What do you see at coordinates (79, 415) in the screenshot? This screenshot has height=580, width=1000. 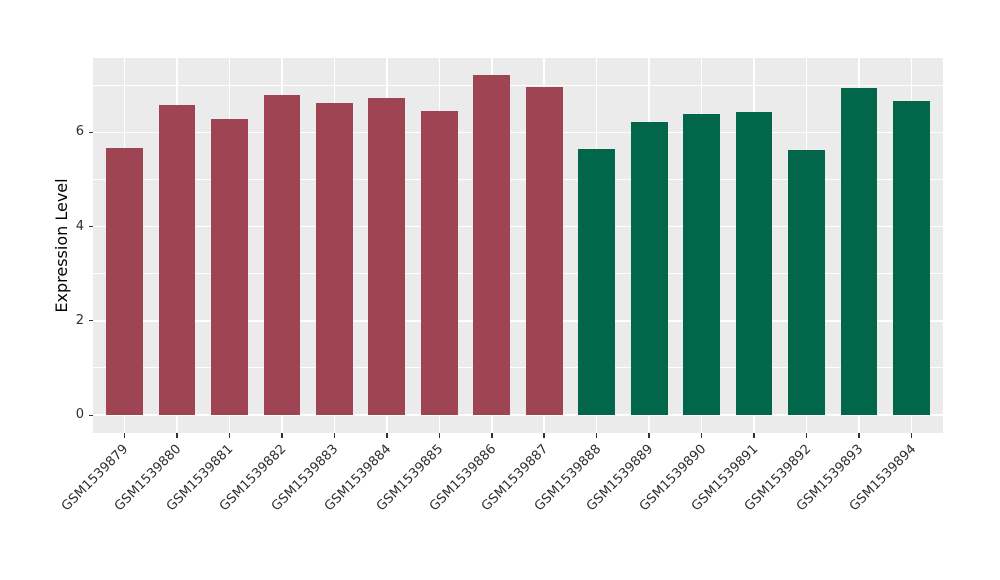 I see `y-tick-label: 0` at bounding box center [79, 415].